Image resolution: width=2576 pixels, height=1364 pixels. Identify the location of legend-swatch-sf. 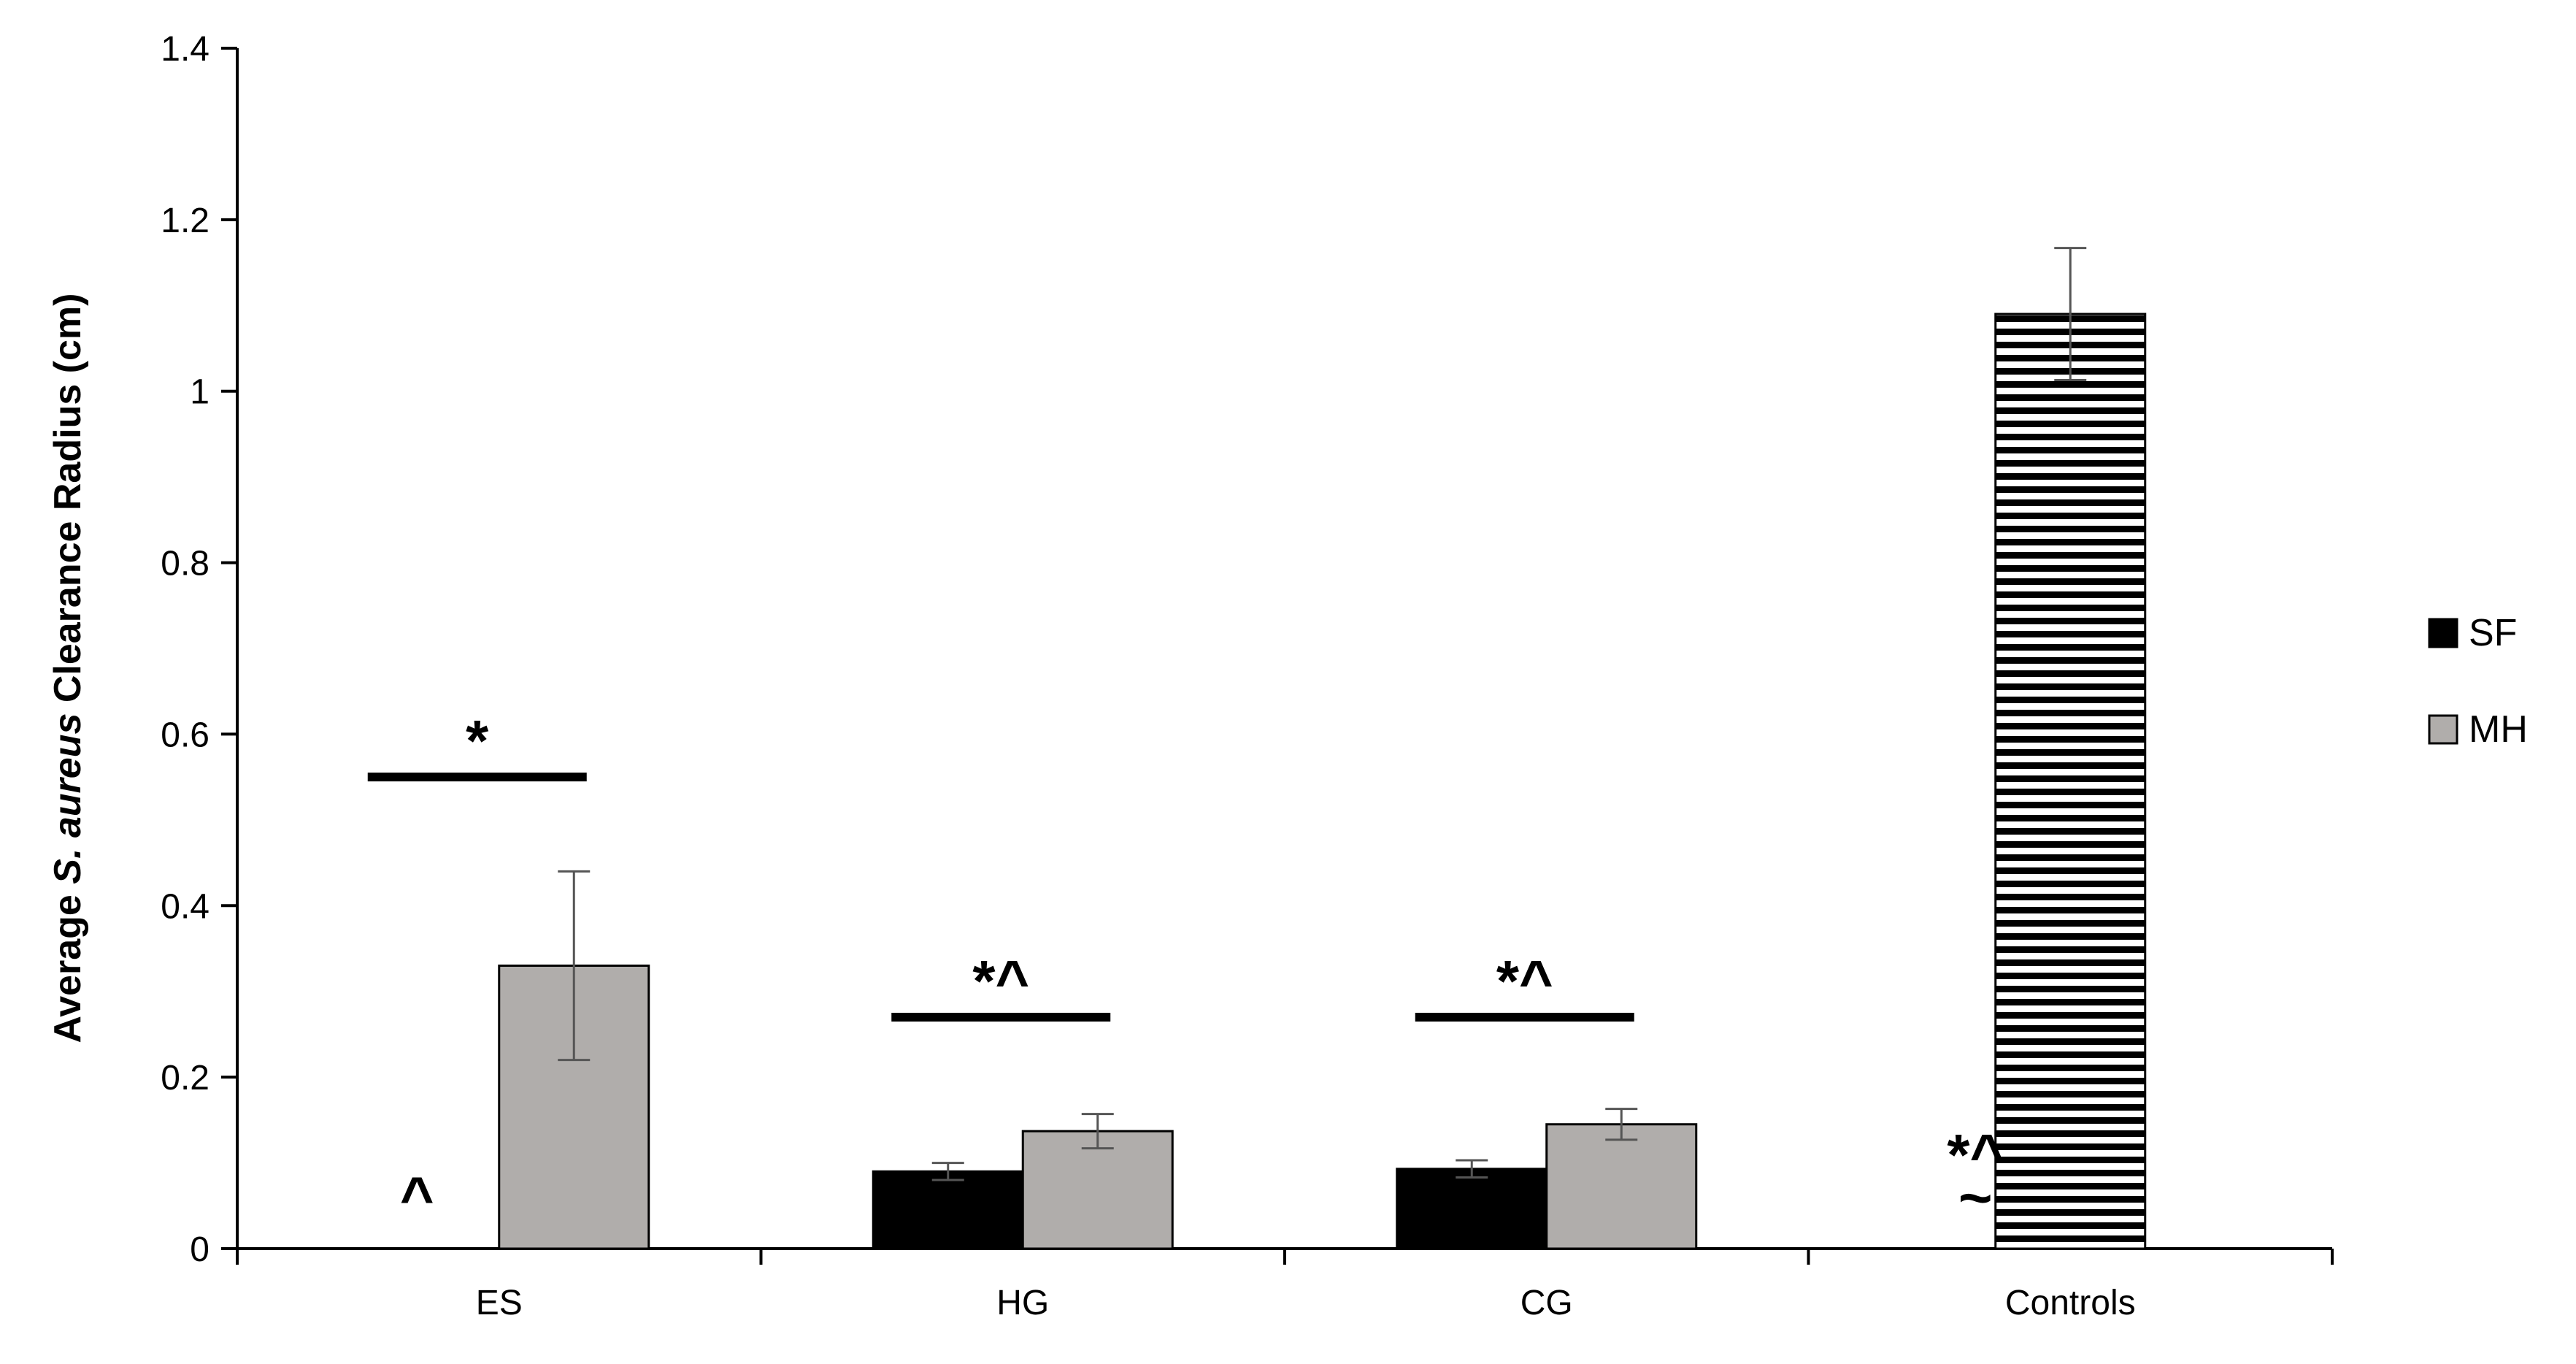
(2443, 633).